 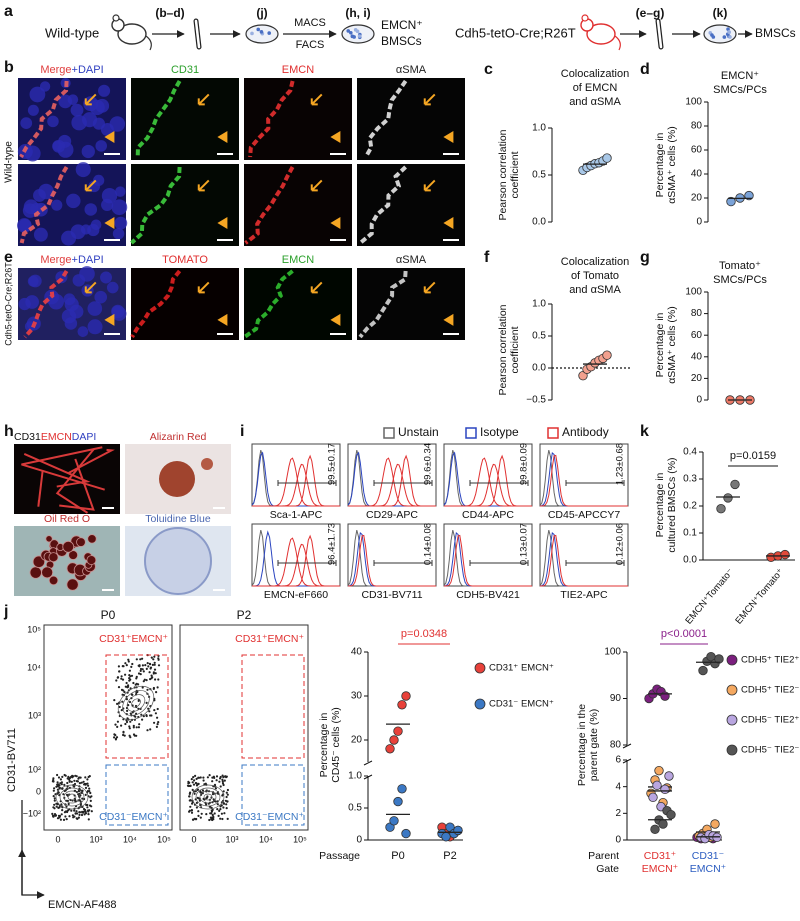 I want to click on p-value: p<0.0001, so click(x=684, y=634).